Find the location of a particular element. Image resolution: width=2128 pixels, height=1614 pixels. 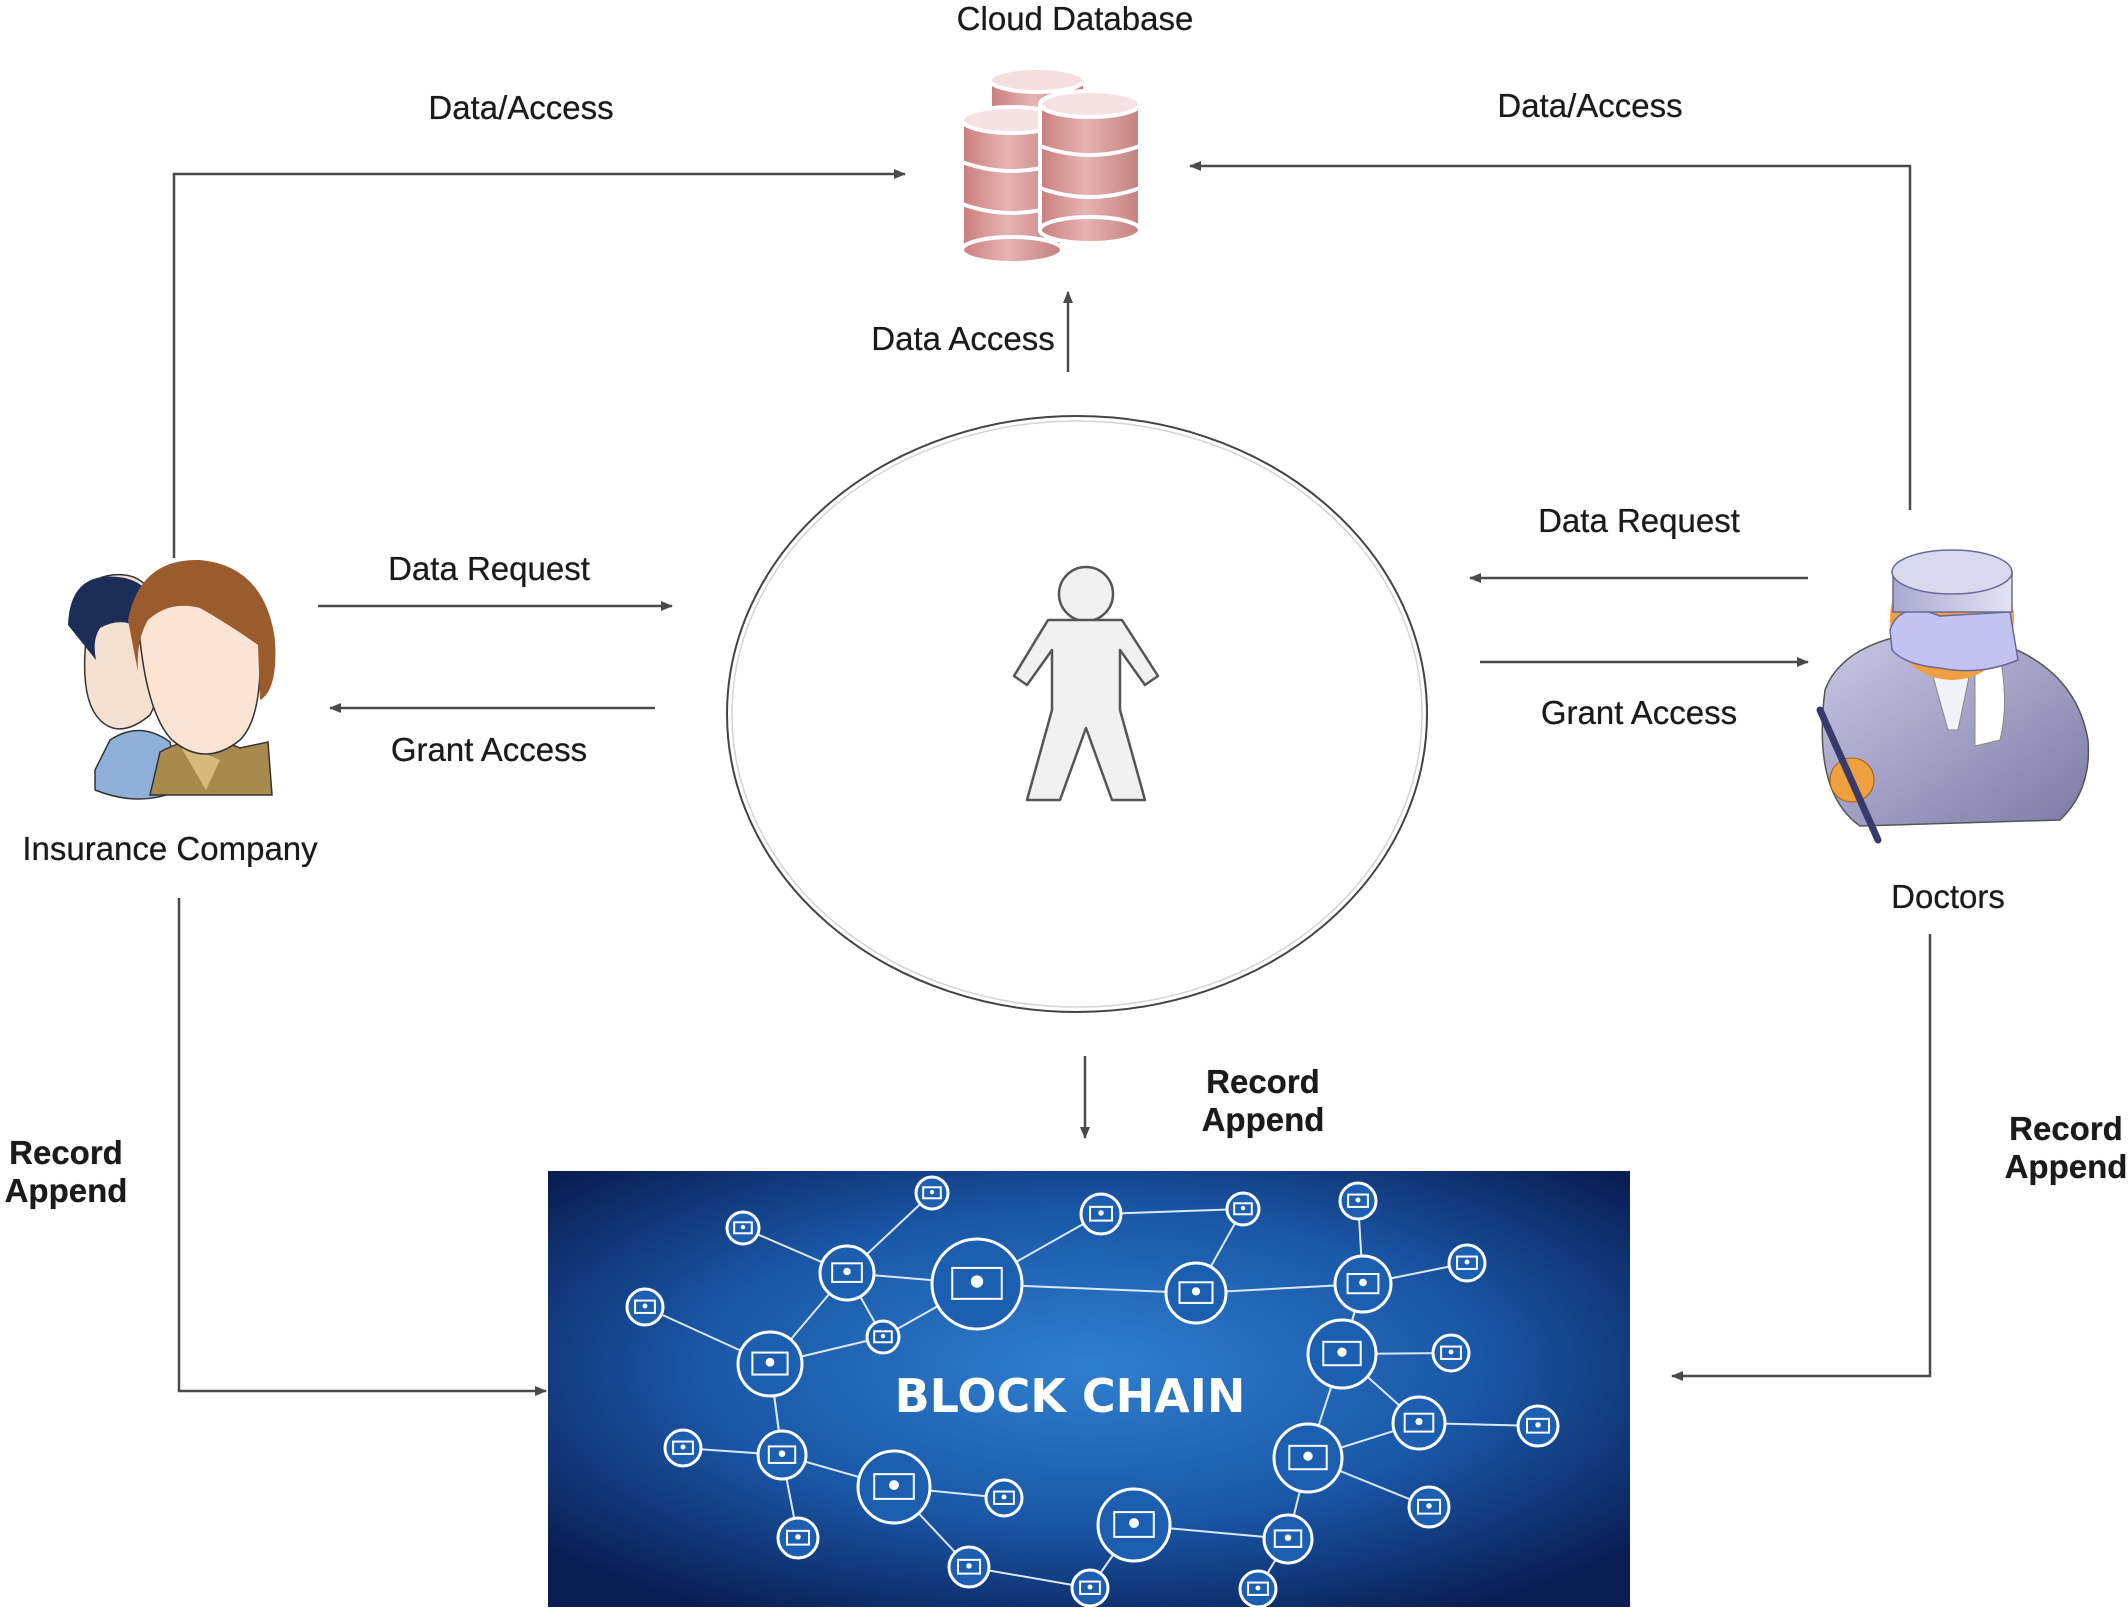

doctor-icon is located at coordinates (1953, 696).